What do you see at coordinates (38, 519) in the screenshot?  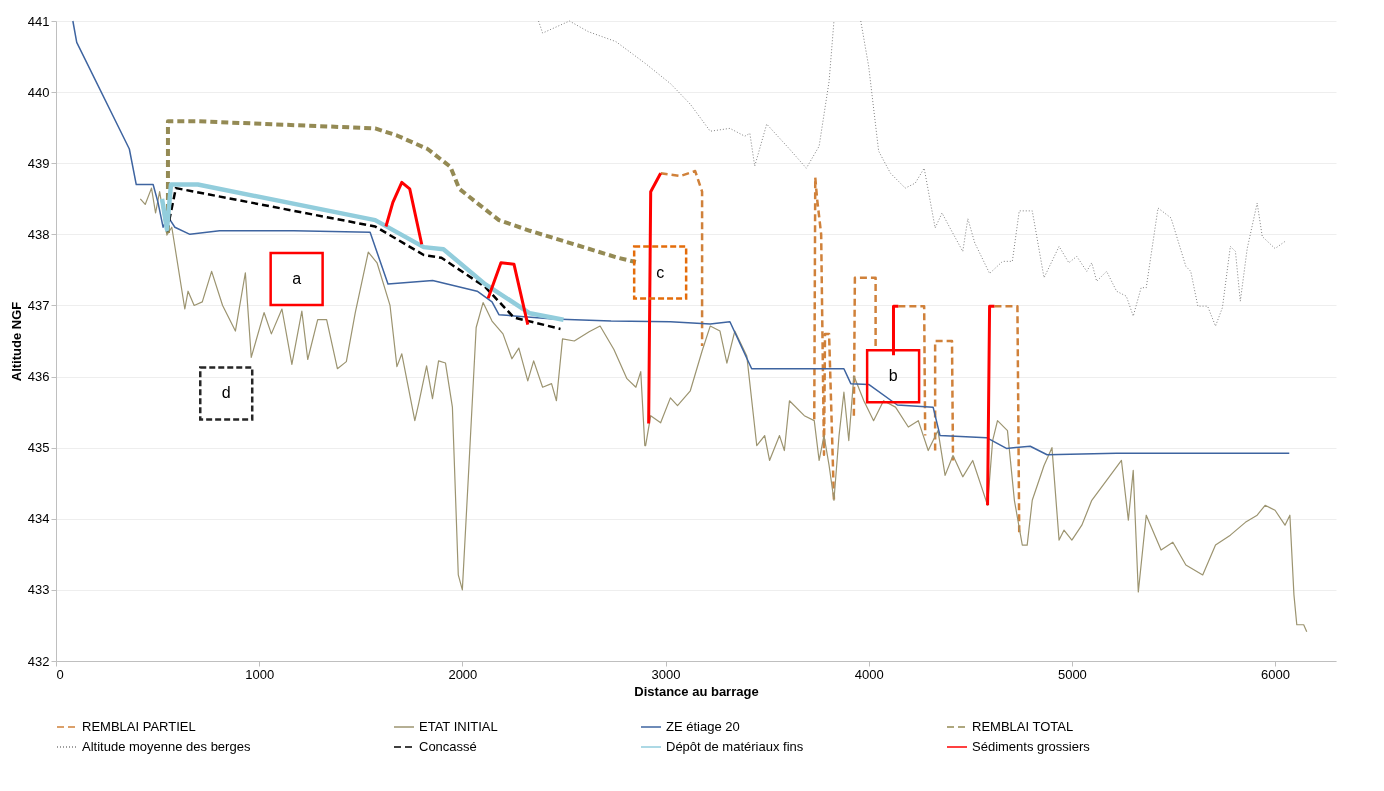 I see `y-tick-label: 434` at bounding box center [38, 519].